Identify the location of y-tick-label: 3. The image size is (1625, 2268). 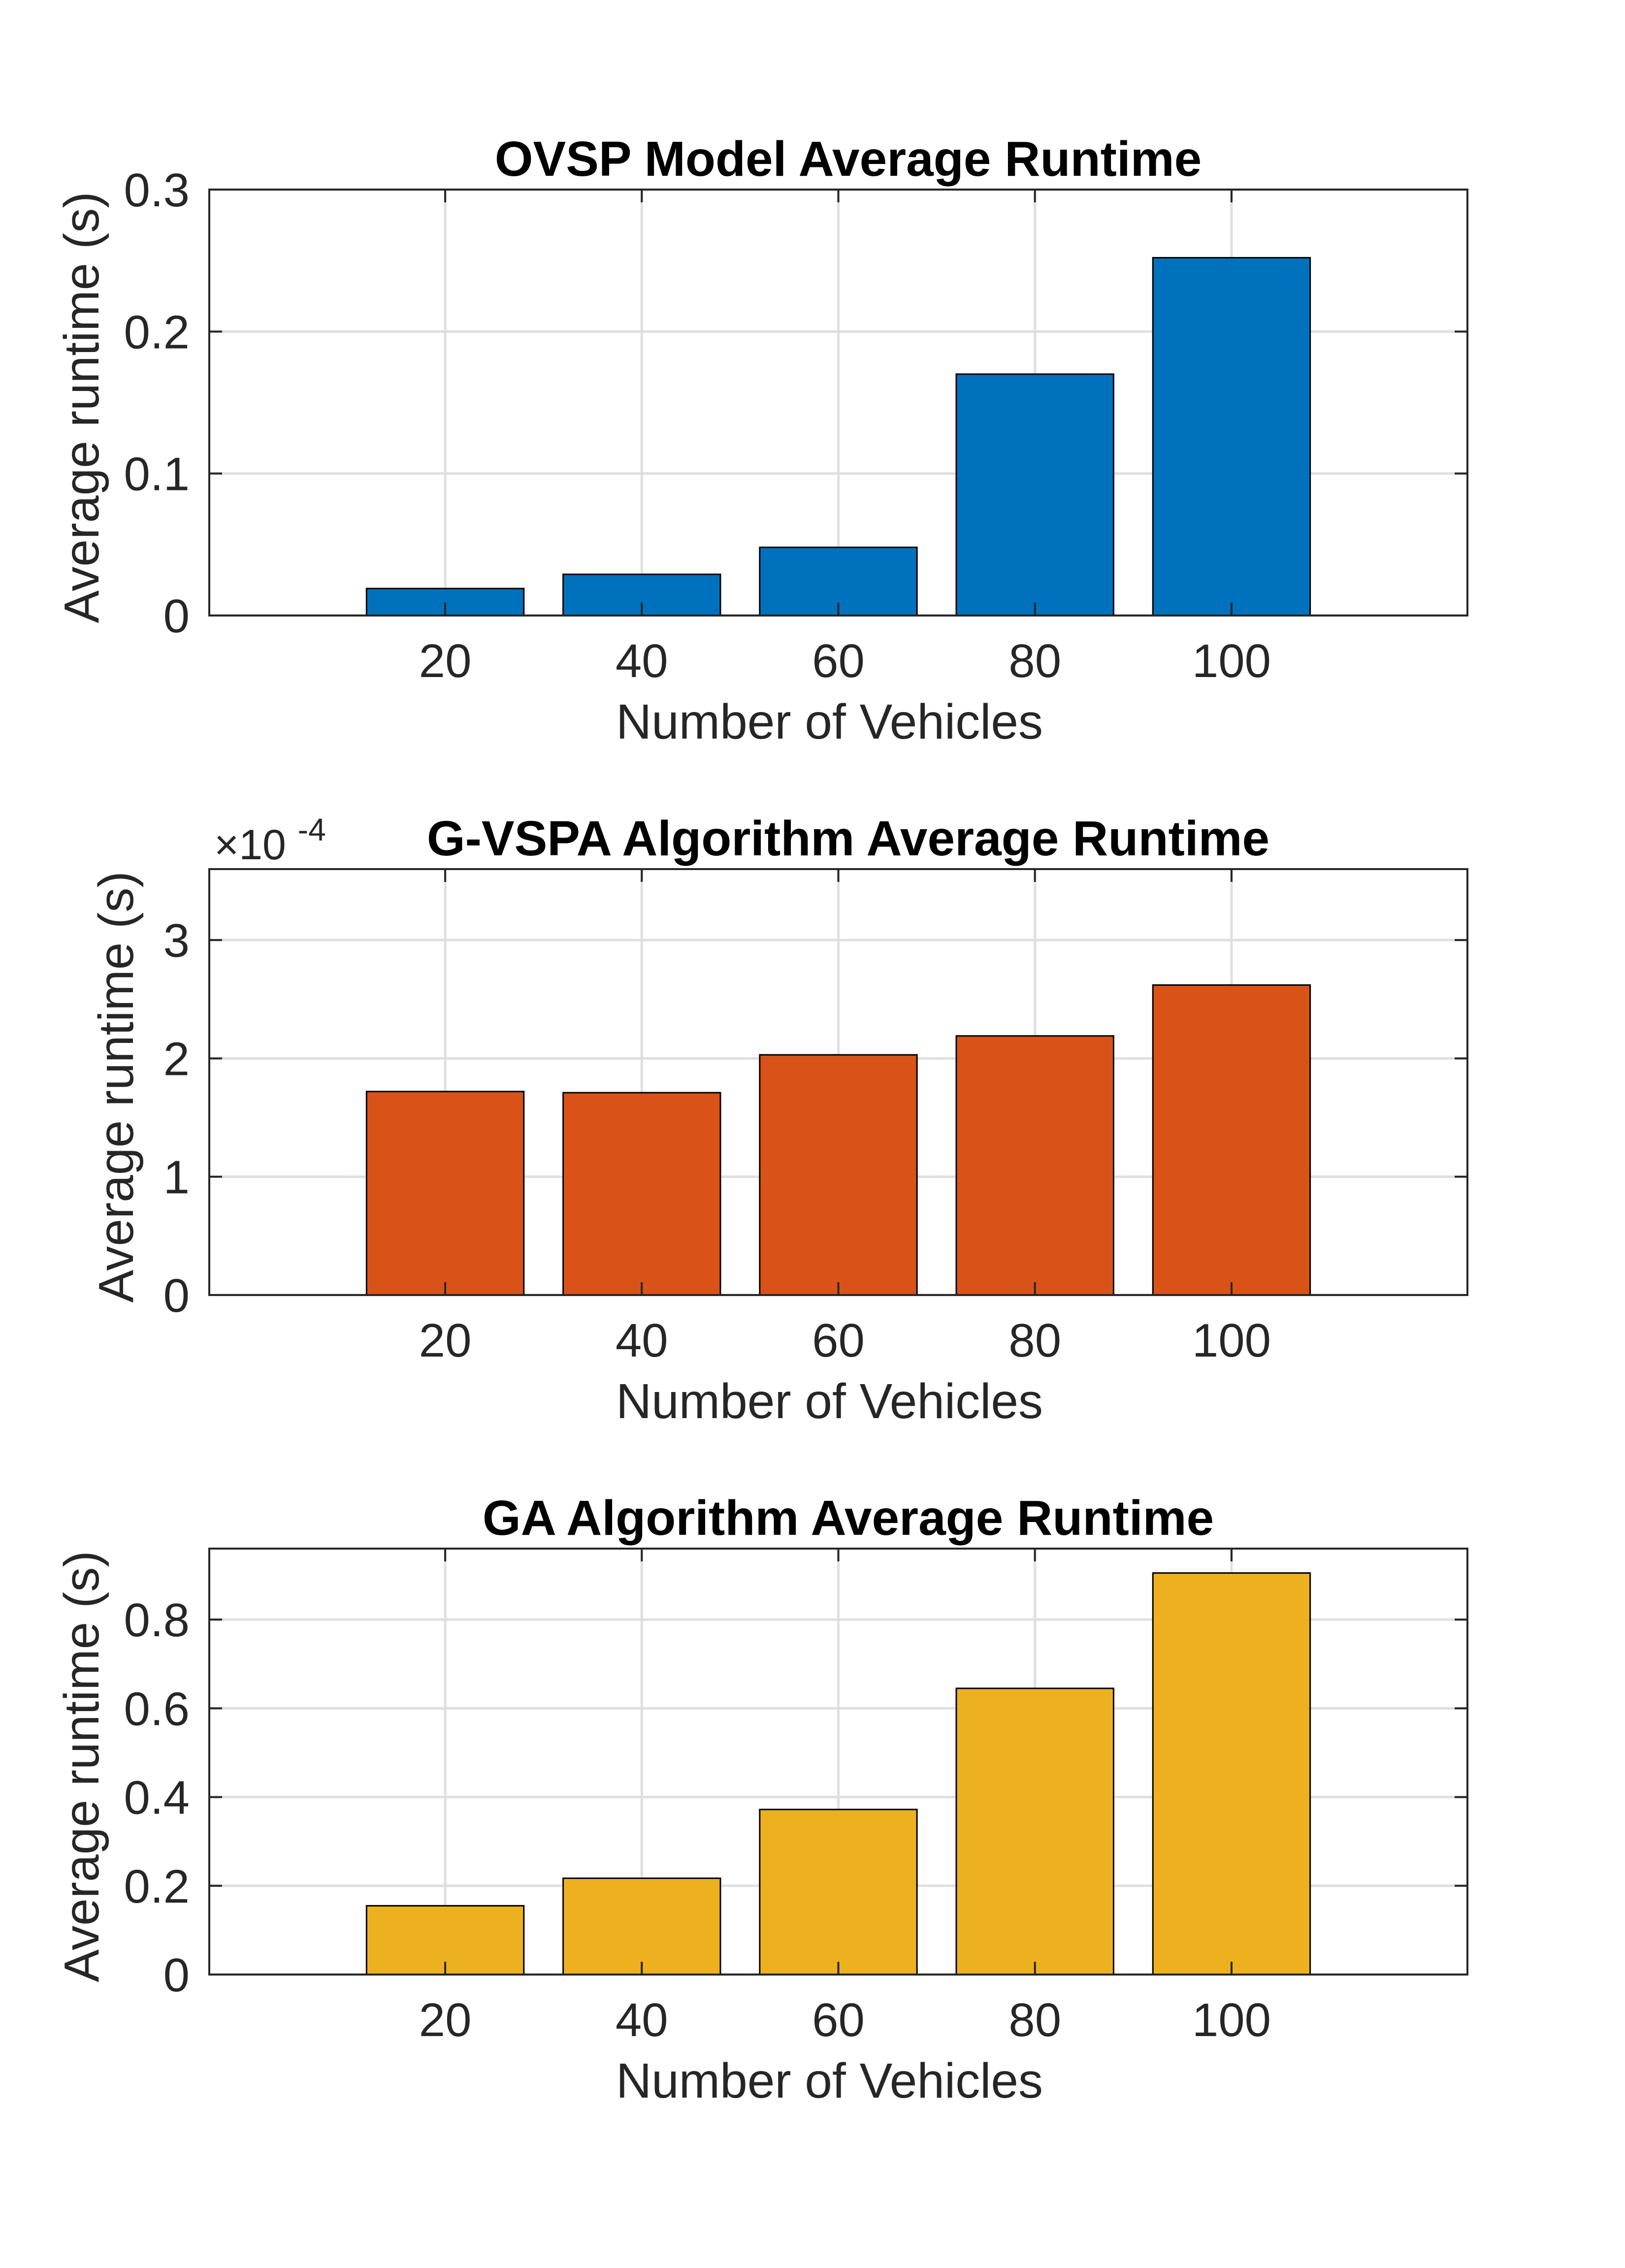
(176, 940).